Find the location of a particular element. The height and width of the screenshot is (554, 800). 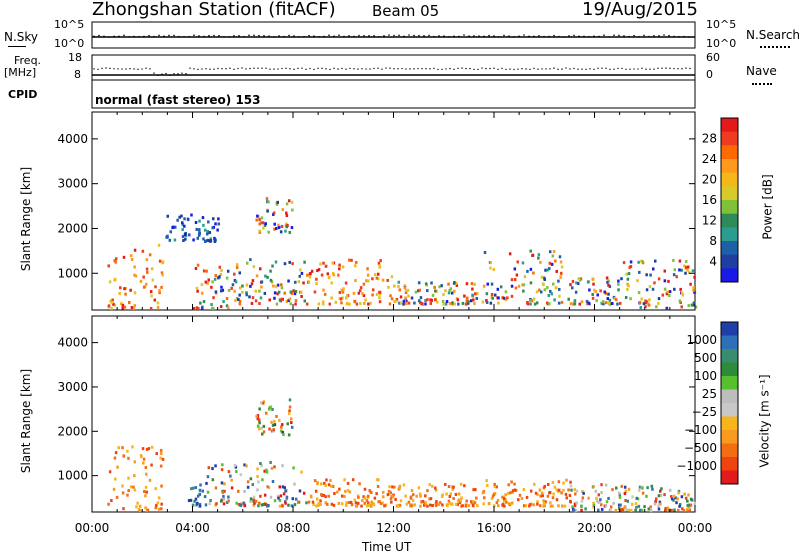

freq-tick-bottom: 8 is located at coordinates (77, 74).